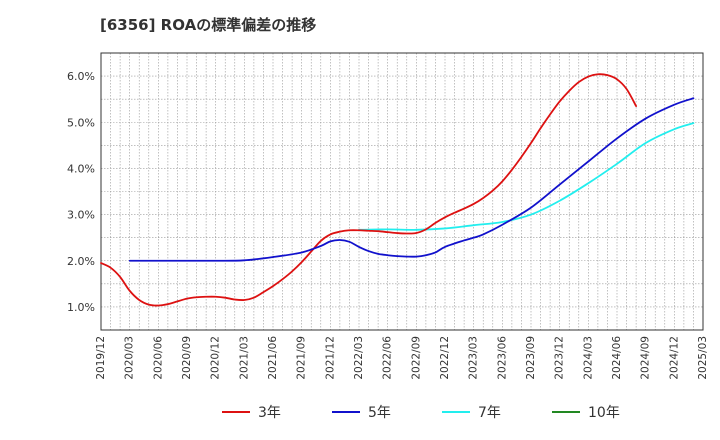  I want to click on x-tick-label: 2023/06, so click(502, 358).